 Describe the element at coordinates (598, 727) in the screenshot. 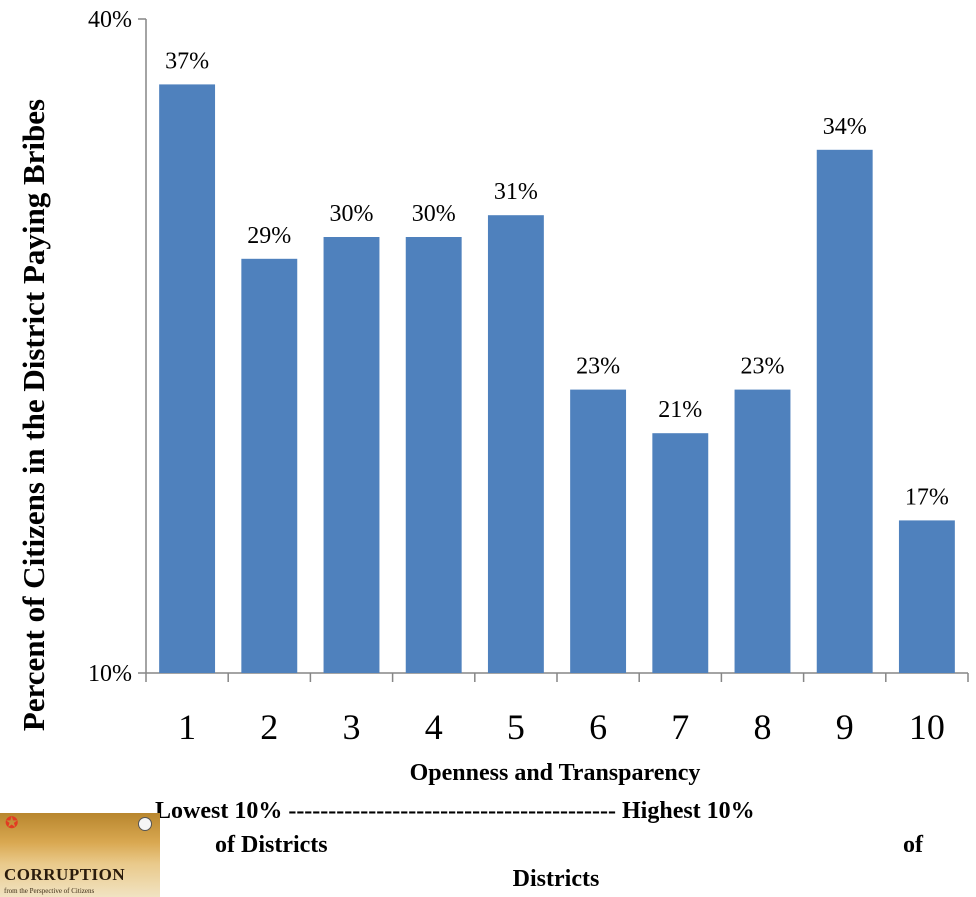

I see `x-tick-label: 6` at that location.